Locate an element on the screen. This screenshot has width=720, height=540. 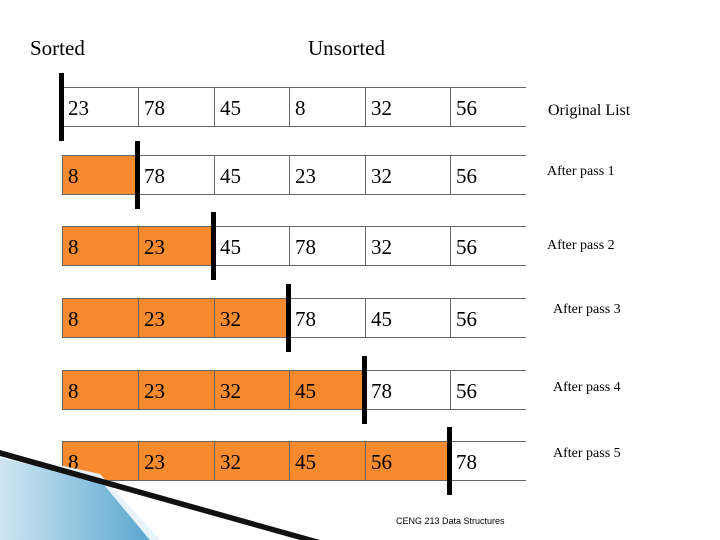
array-row: 8 23 45 78 32 56 is located at coordinates (294, 246).